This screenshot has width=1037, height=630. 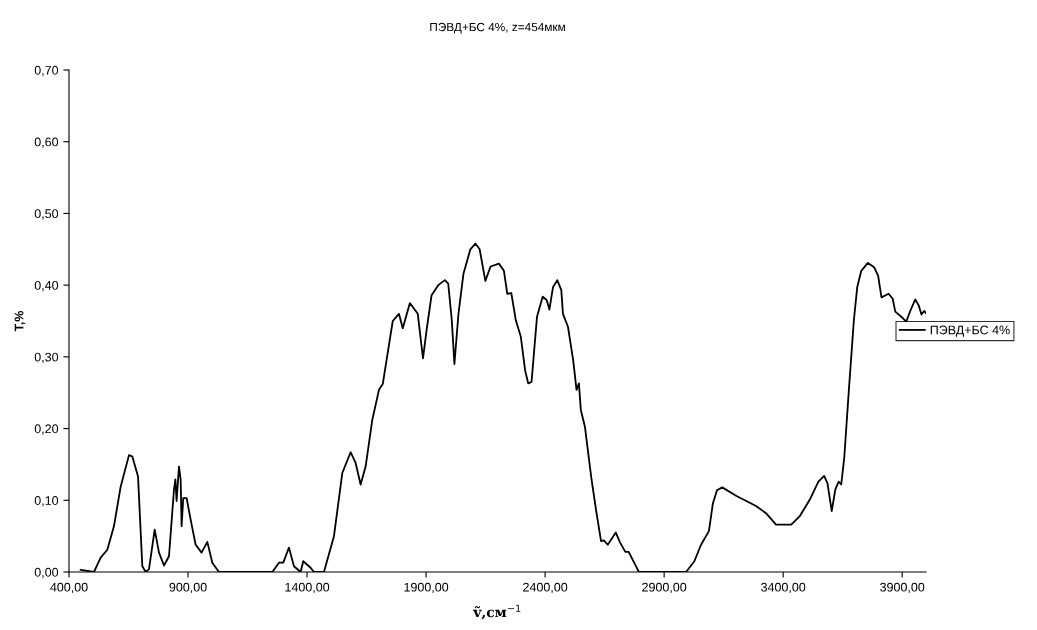 I want to click on y-tick-label: 0,00, so click(x=46, y=573).